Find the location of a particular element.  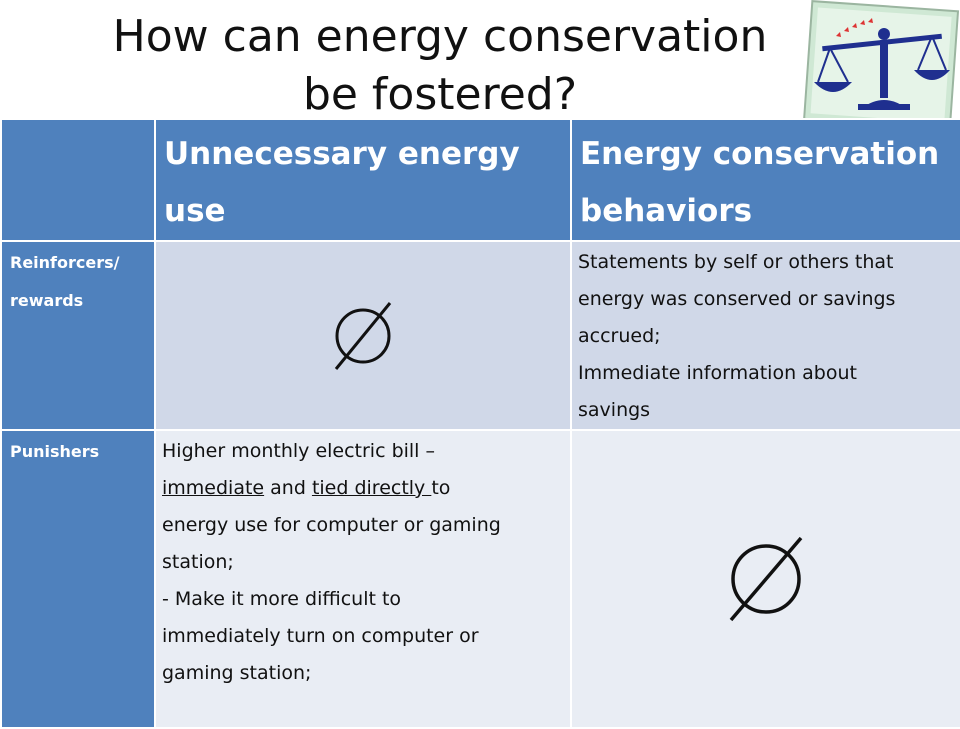

header-col1-line-1: Unnecessary energy is located at coordinates (342, 154).